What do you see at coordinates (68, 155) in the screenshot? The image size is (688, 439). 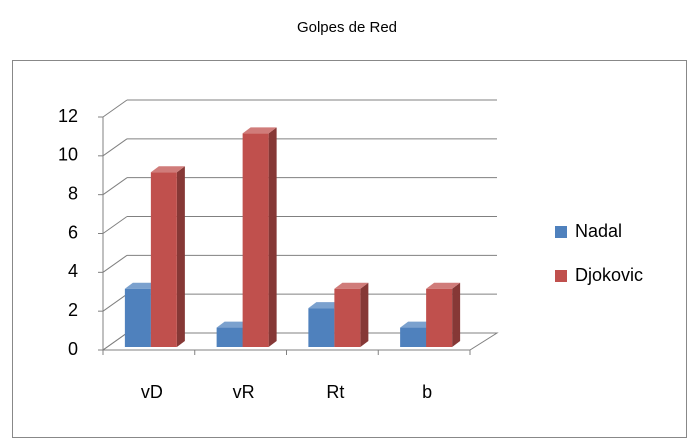 I see `y-tick-label: 10` at bounding box center [68, 155].